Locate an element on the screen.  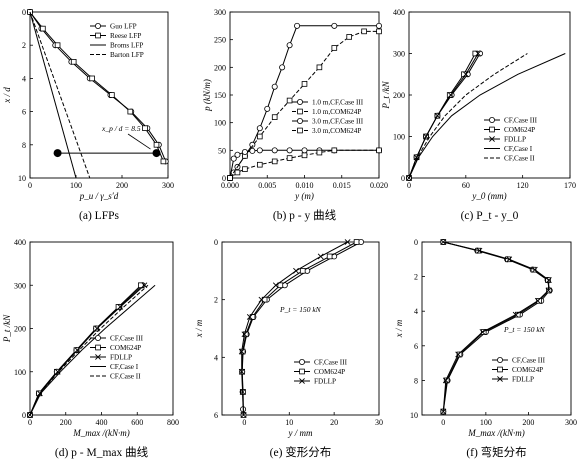
x-axis-label: y_0 (mm) is located at coordinates (488, 196).